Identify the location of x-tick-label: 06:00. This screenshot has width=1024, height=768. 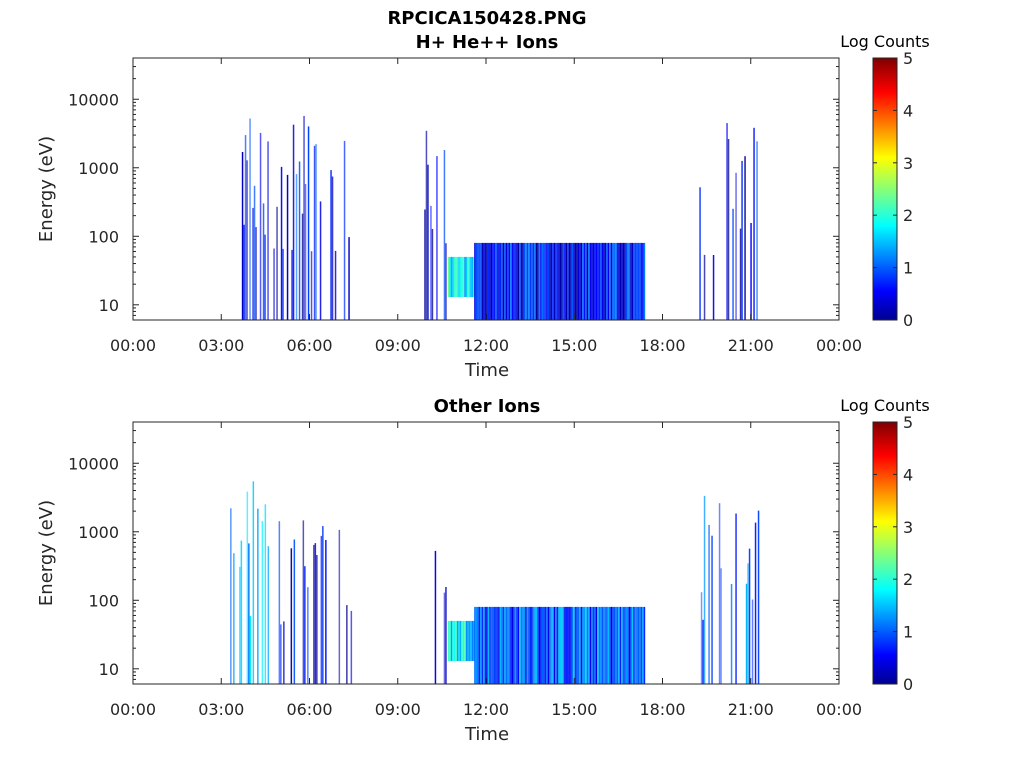
(309, 709).